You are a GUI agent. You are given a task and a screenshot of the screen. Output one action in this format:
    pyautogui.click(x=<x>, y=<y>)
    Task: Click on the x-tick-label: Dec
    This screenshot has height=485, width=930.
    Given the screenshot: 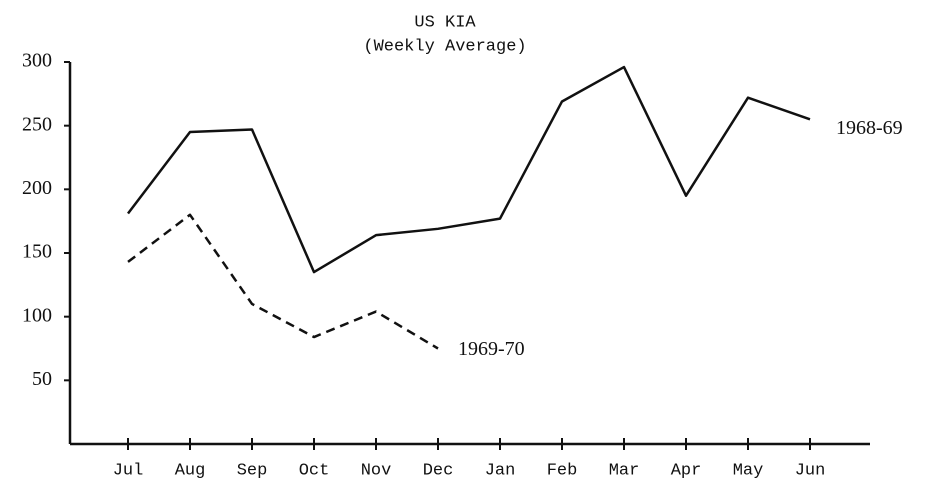 What is the action you would take?
    pyautogui.click(x=438, y=470)
    